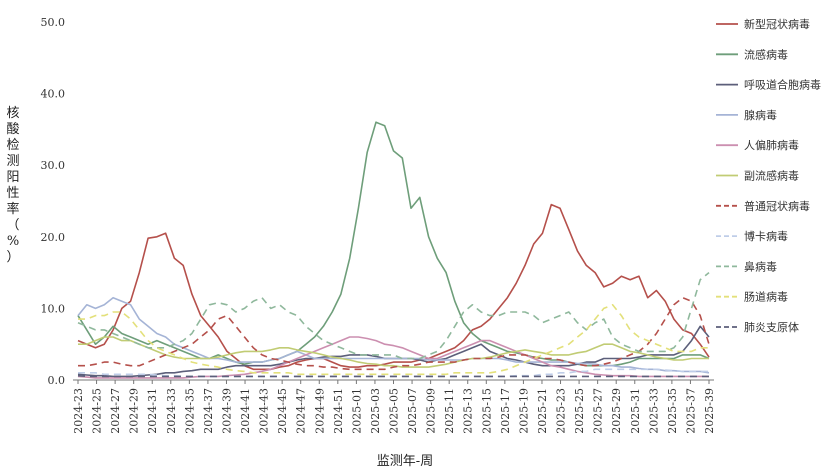  What do you see at coordinates (12, 225) in the screenshot?
I see `y-axis-title-char: （` at bounding box center [12, 225].